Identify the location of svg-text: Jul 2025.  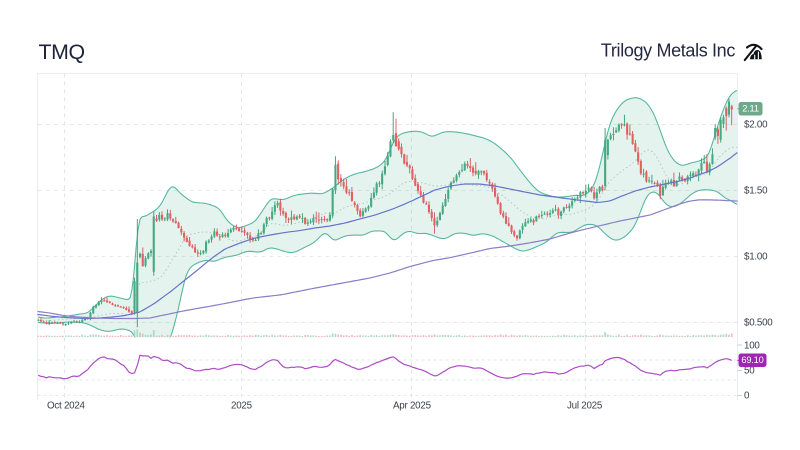
(585, 406).